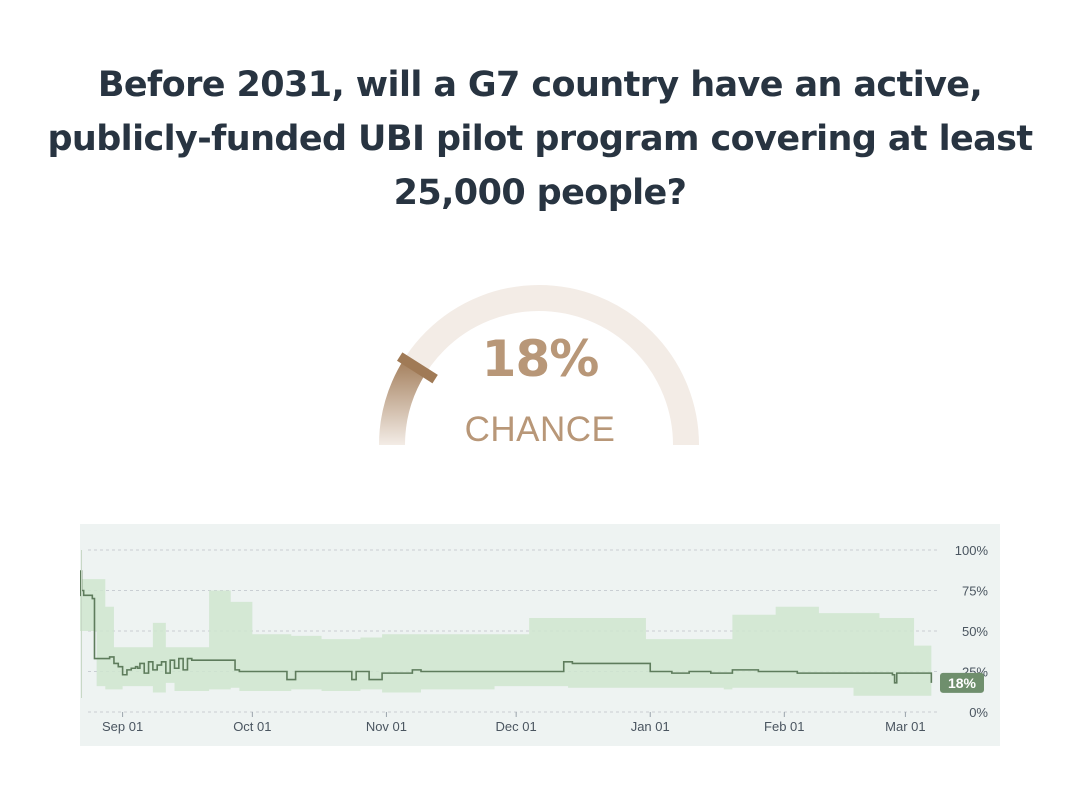 This screenshot has height=800, width=1080. Describe the element at coordinates (905, 726) in the screenshot. I see `x-tick-label: Mar 01` at that location.